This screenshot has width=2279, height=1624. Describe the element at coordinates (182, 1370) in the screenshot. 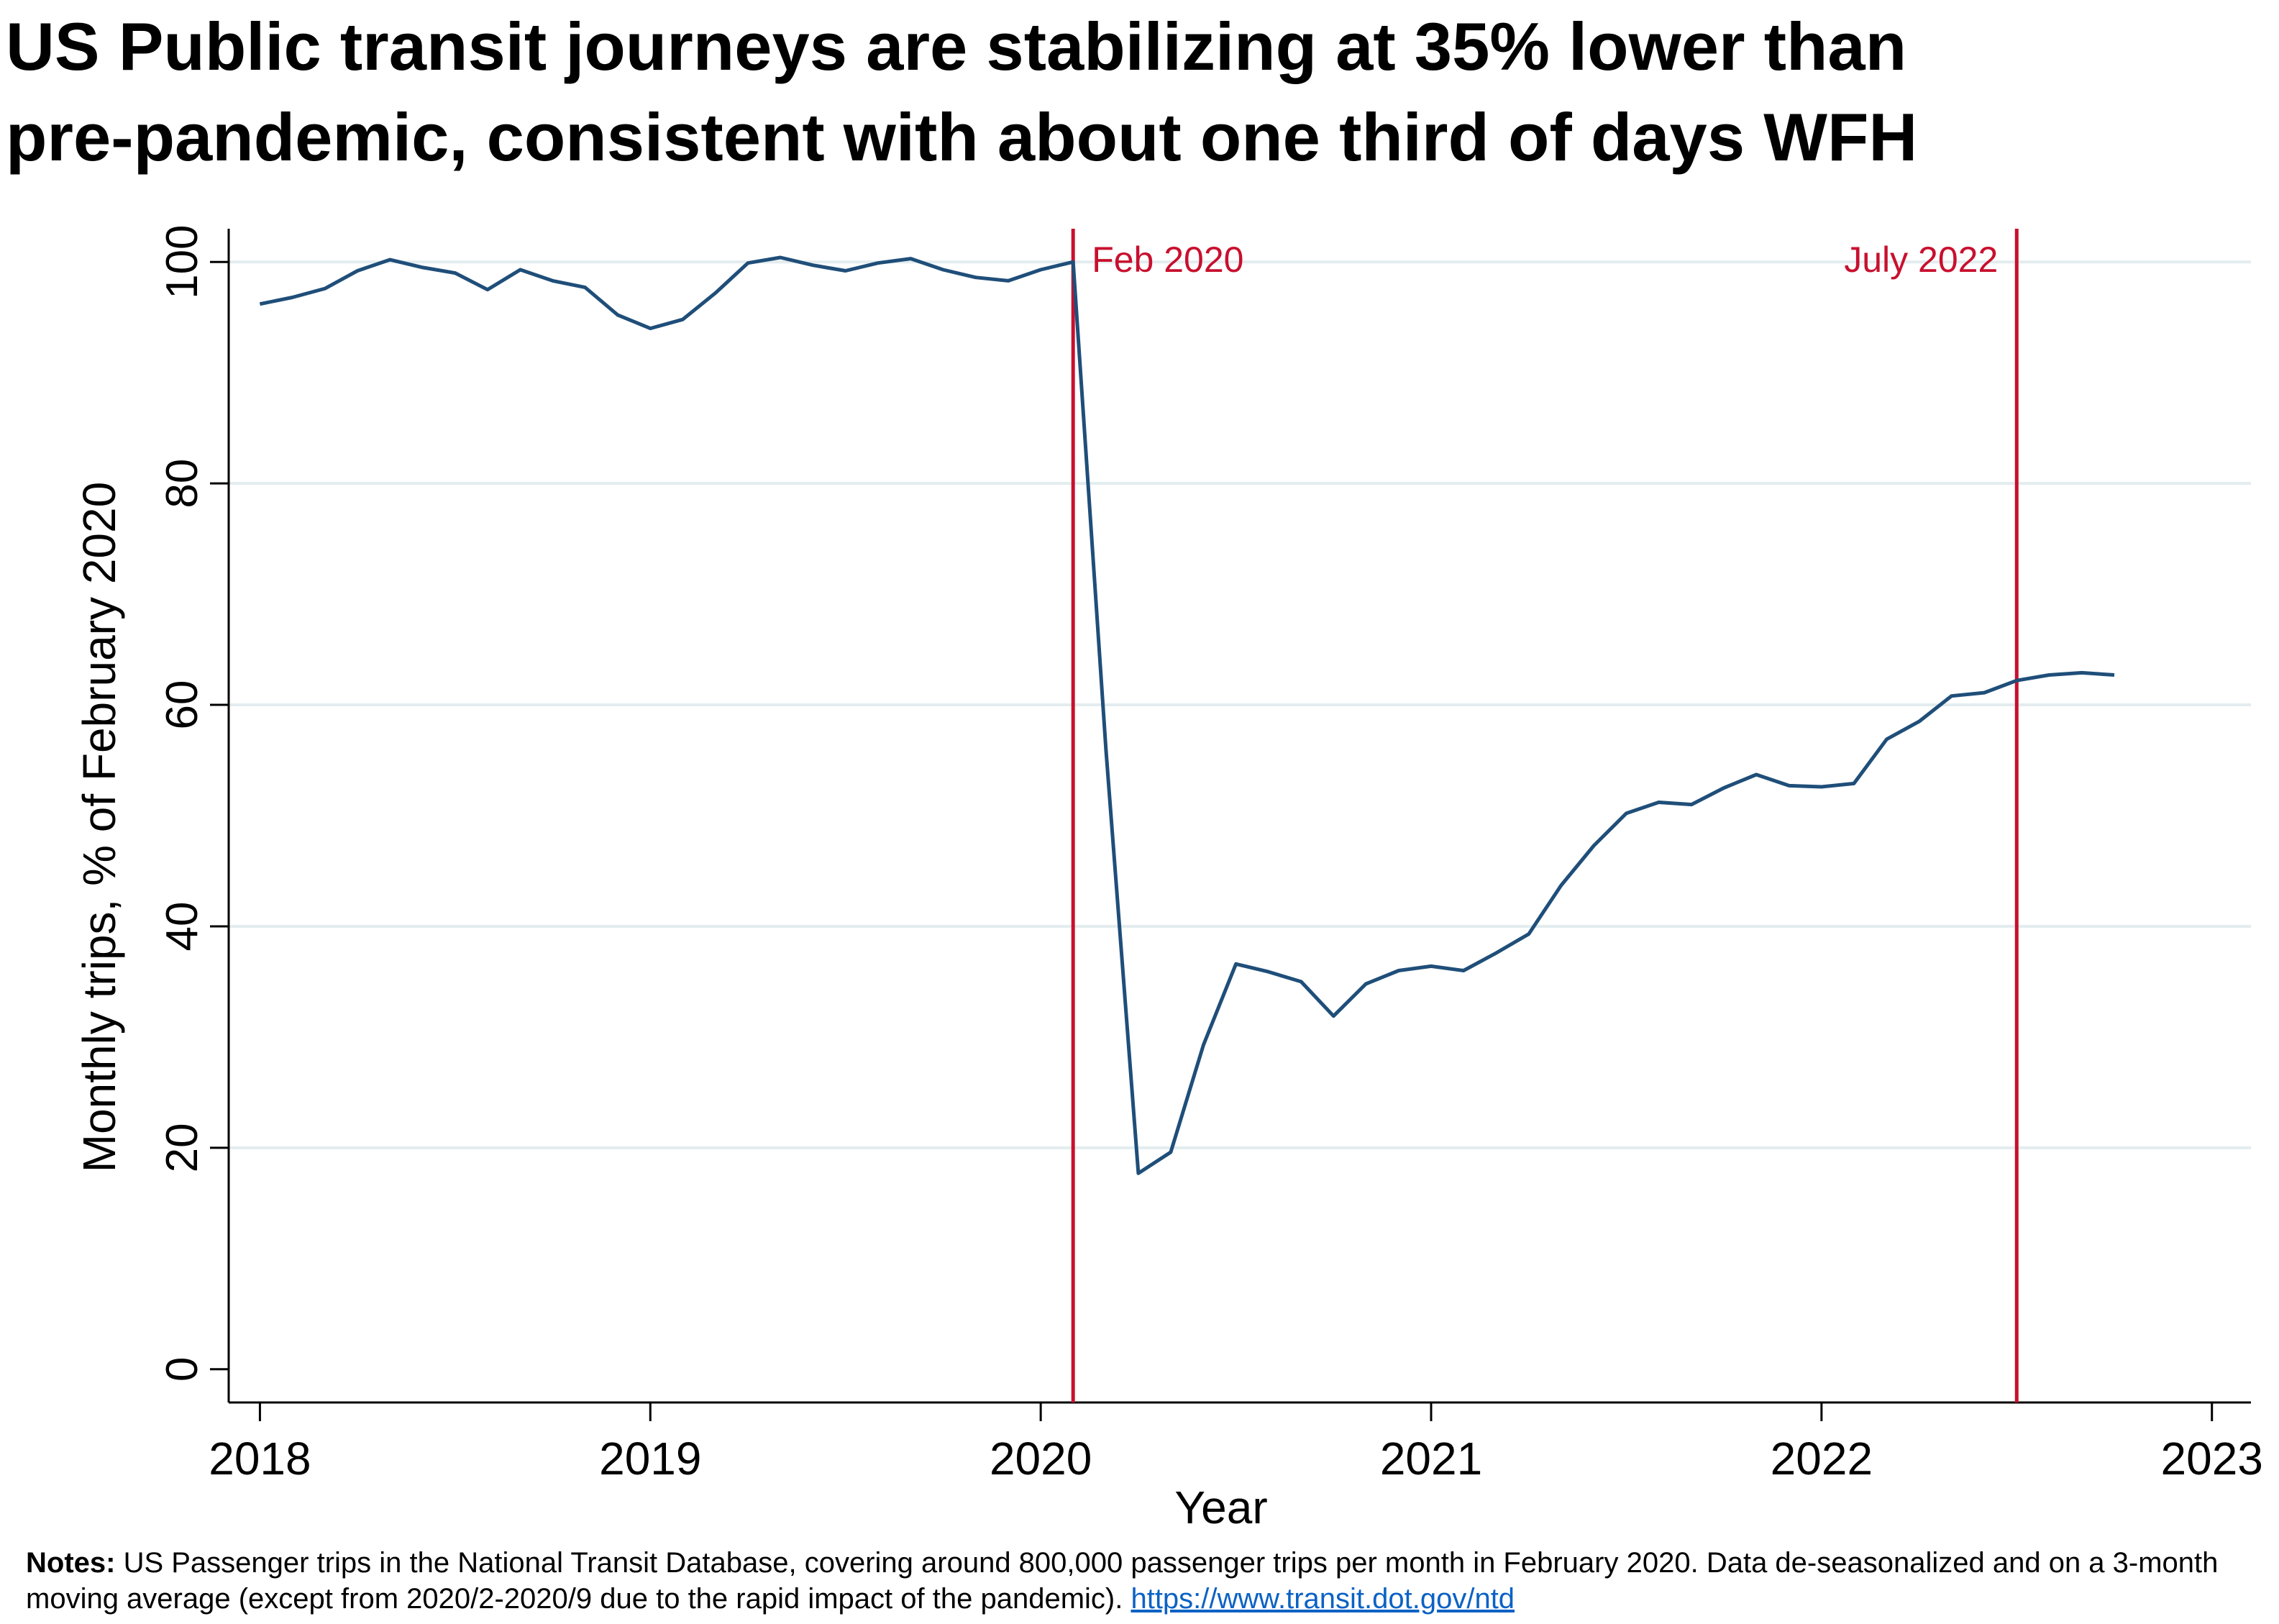

I see `y-tick-label: 0` at that location.